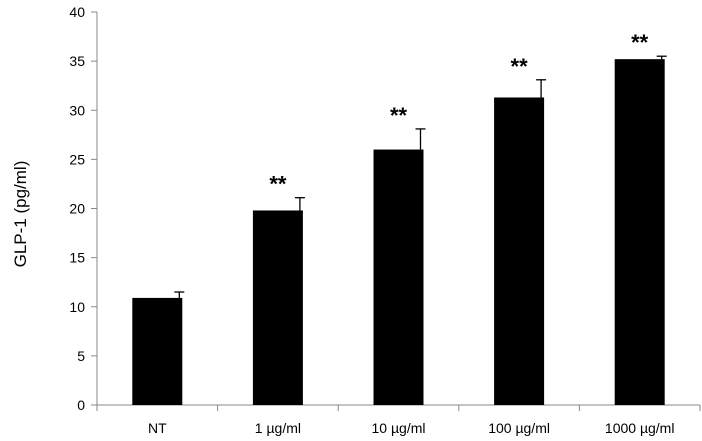 The image size is (702, 441). What do you see at coordinates (640, 428) in the screenshot?
I see `x-tick-label: 1000 µg/ml` at bounding box center [640, 428].